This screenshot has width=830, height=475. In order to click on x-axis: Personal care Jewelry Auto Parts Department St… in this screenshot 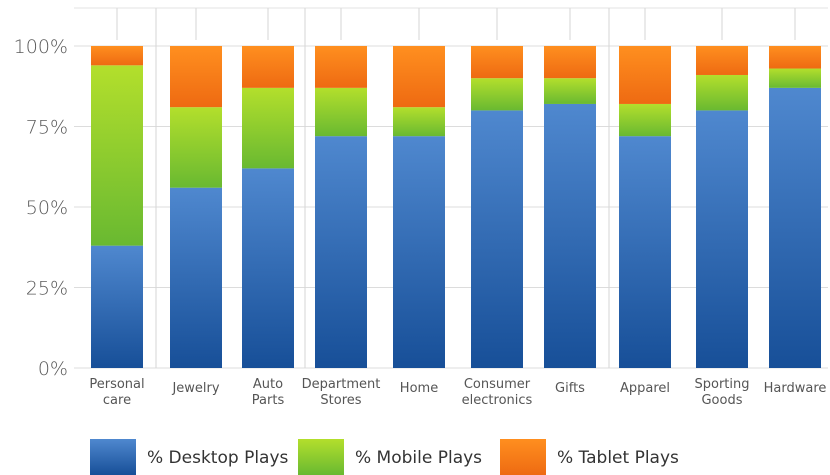, I will do `click(457, 392)`.